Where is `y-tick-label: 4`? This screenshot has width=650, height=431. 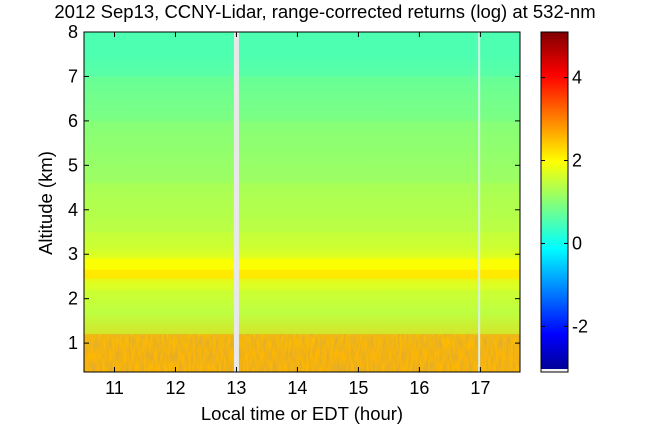
y-tick-label: 4 is located at coordinates (73, 210).